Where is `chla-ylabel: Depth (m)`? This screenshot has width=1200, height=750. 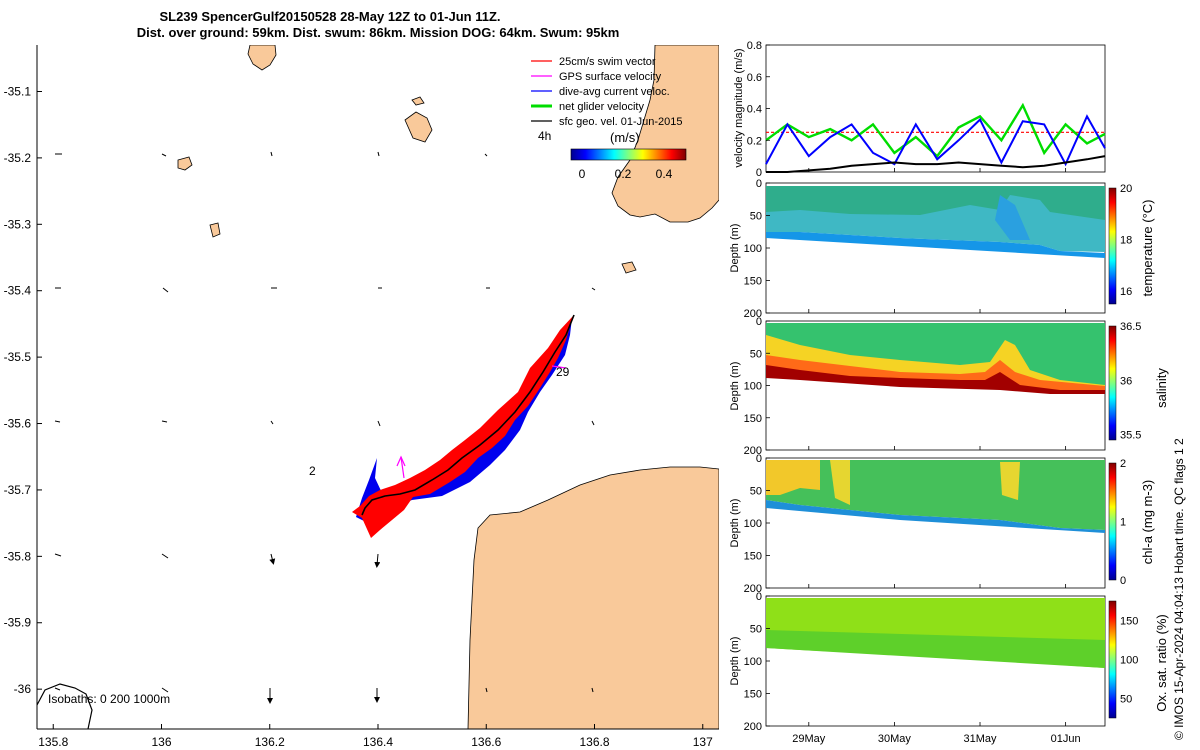 chla-ylabel: Depth (m) is located at coordinates (735, 523).